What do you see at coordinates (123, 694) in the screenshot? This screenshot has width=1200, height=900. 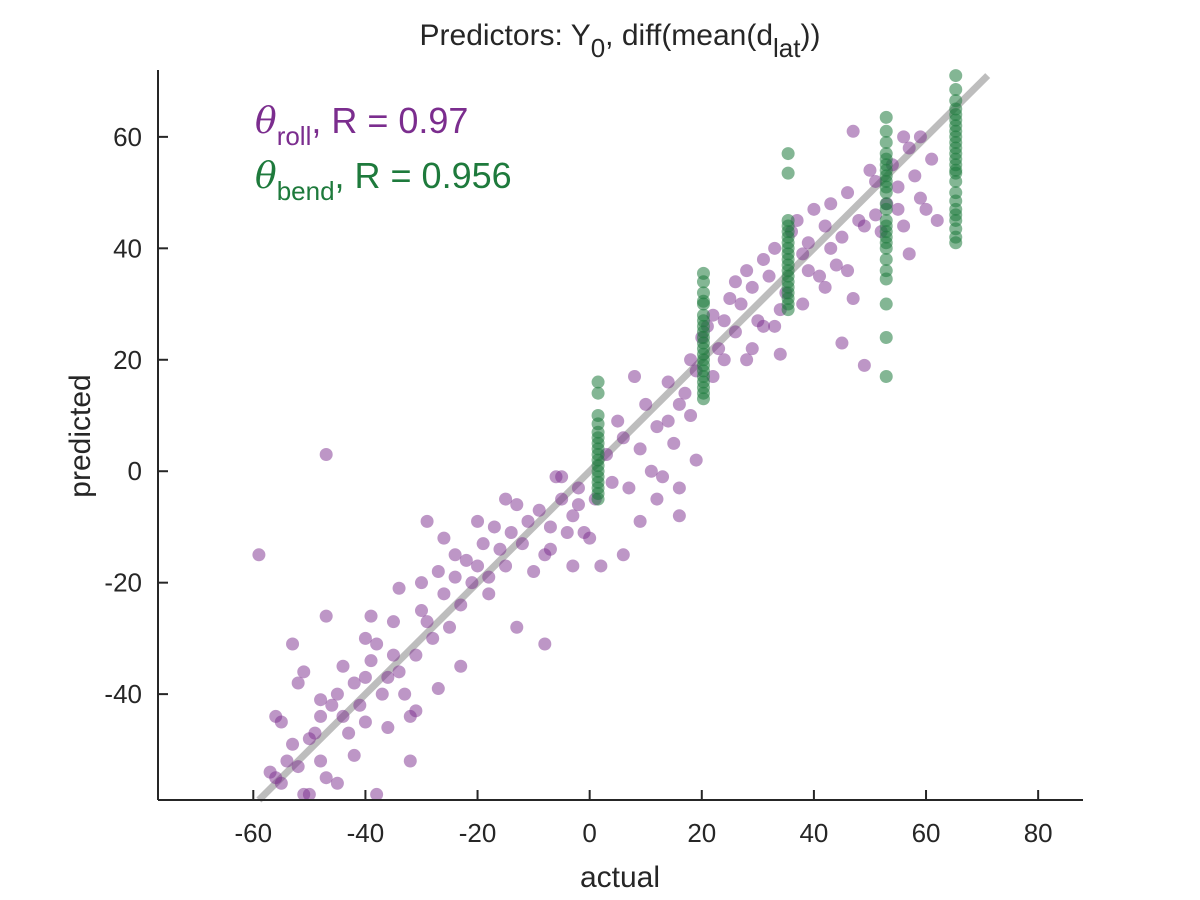 I see `y-tick-label: -40` at bounding box center [123, 694].